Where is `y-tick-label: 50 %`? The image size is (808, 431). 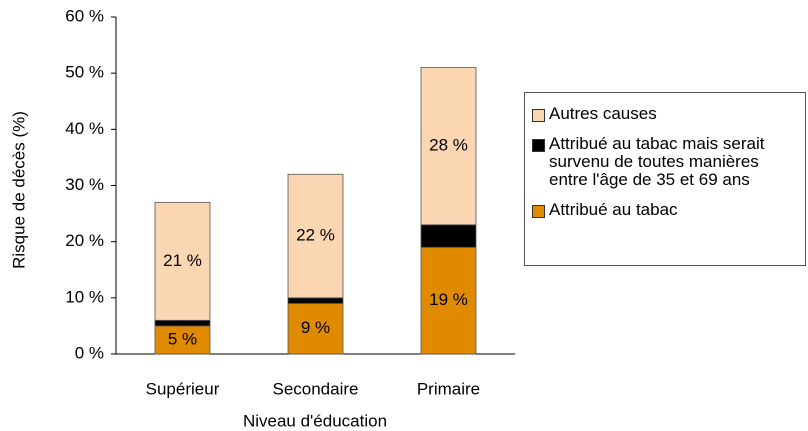
y-tick-label: 50 % is located at coordinates (84, 72).